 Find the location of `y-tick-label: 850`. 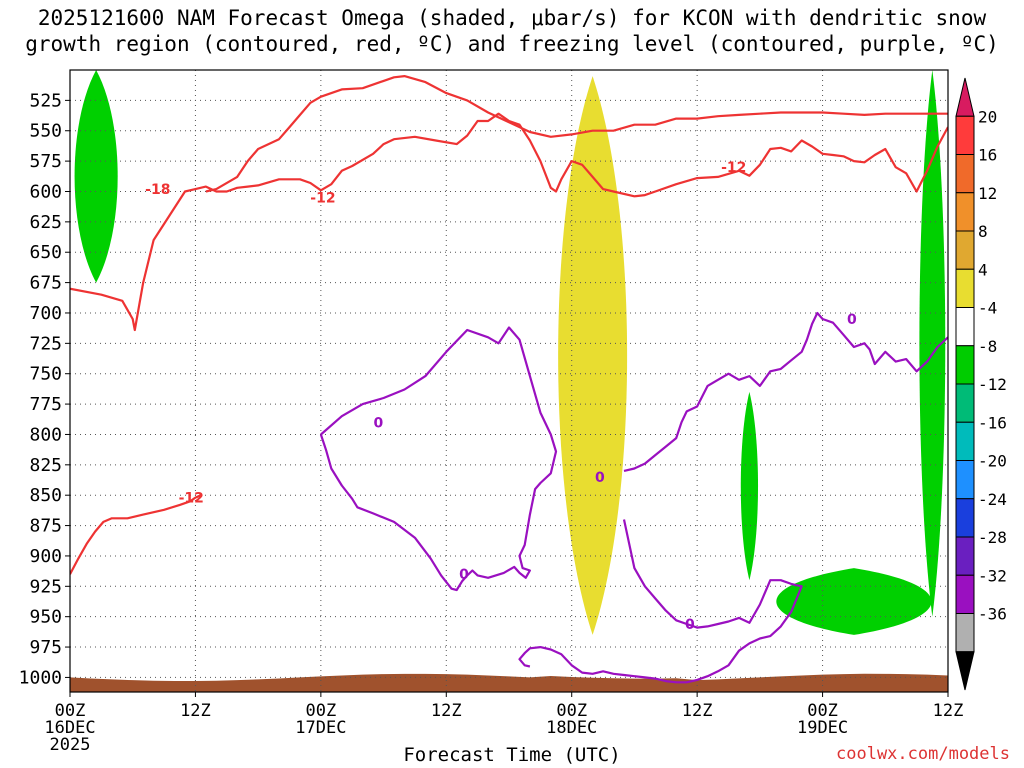

y-tick-label: 850 is located at coordinates (45, 495).